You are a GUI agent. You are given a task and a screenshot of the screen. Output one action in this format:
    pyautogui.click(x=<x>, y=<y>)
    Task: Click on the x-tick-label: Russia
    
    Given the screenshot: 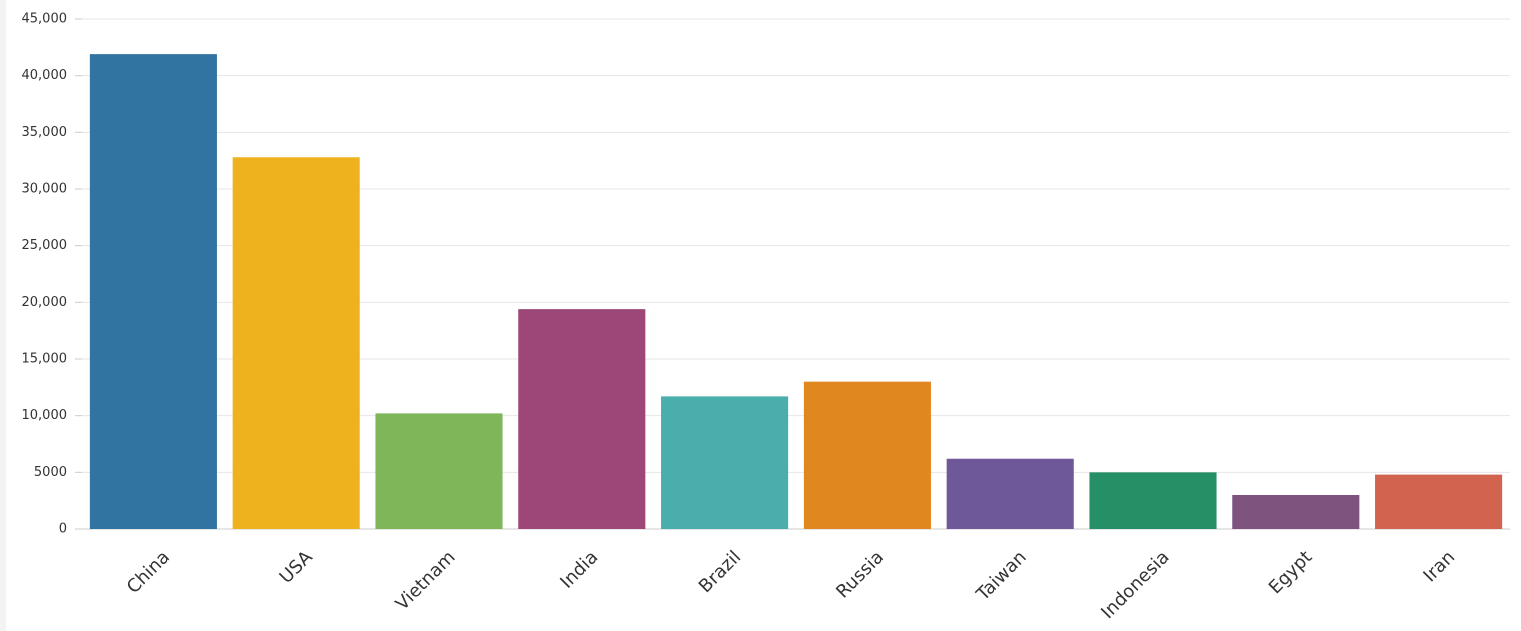 What is the action you would take?
    pyautogui.click(x=860, y=575)
    